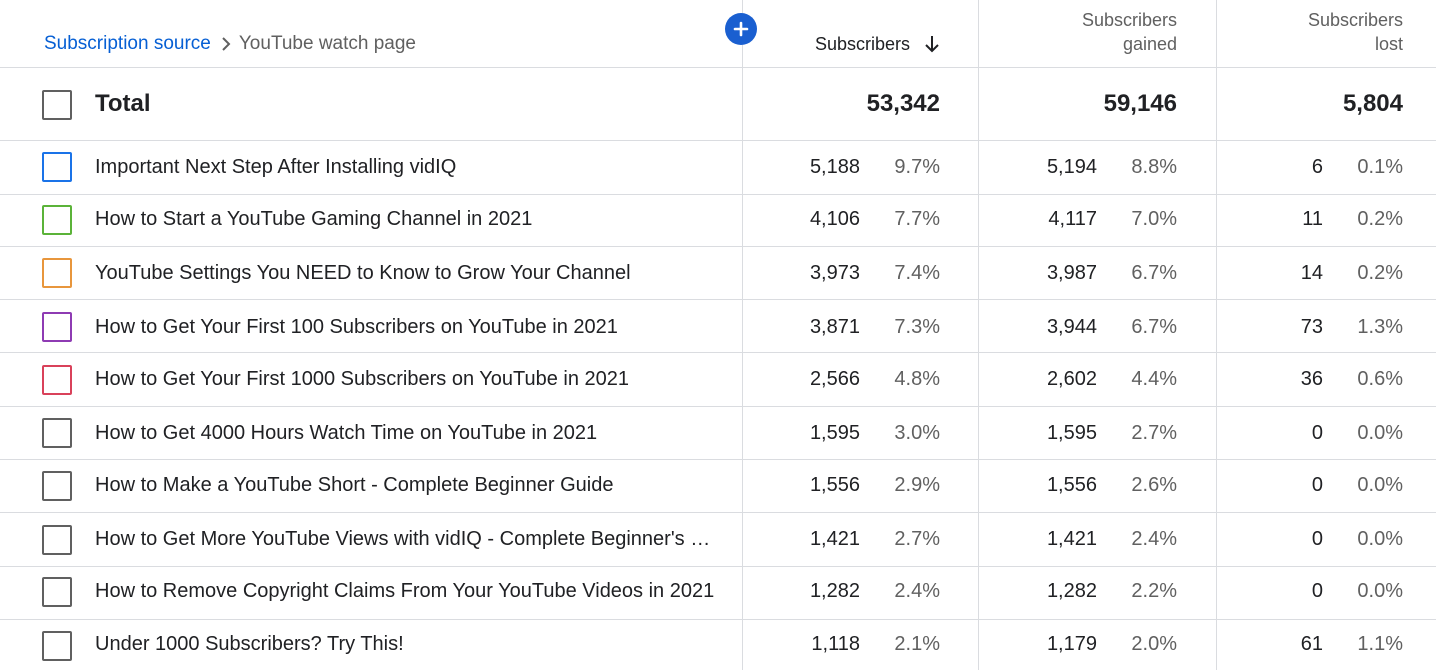 Image resolution: width=1436 pixels, height=670 pixels. Describe the element at coordinates (1154, 379) in the screenshot. I see `gained-percent: 4.4%` at that location.